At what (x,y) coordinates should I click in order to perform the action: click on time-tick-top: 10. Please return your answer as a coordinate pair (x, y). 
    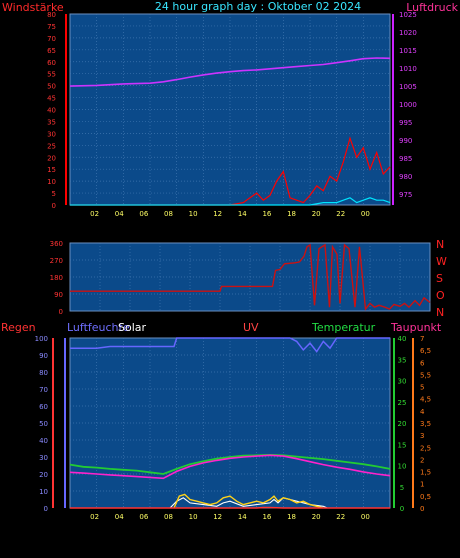
    Looking at the image, I should click on (193, 214).